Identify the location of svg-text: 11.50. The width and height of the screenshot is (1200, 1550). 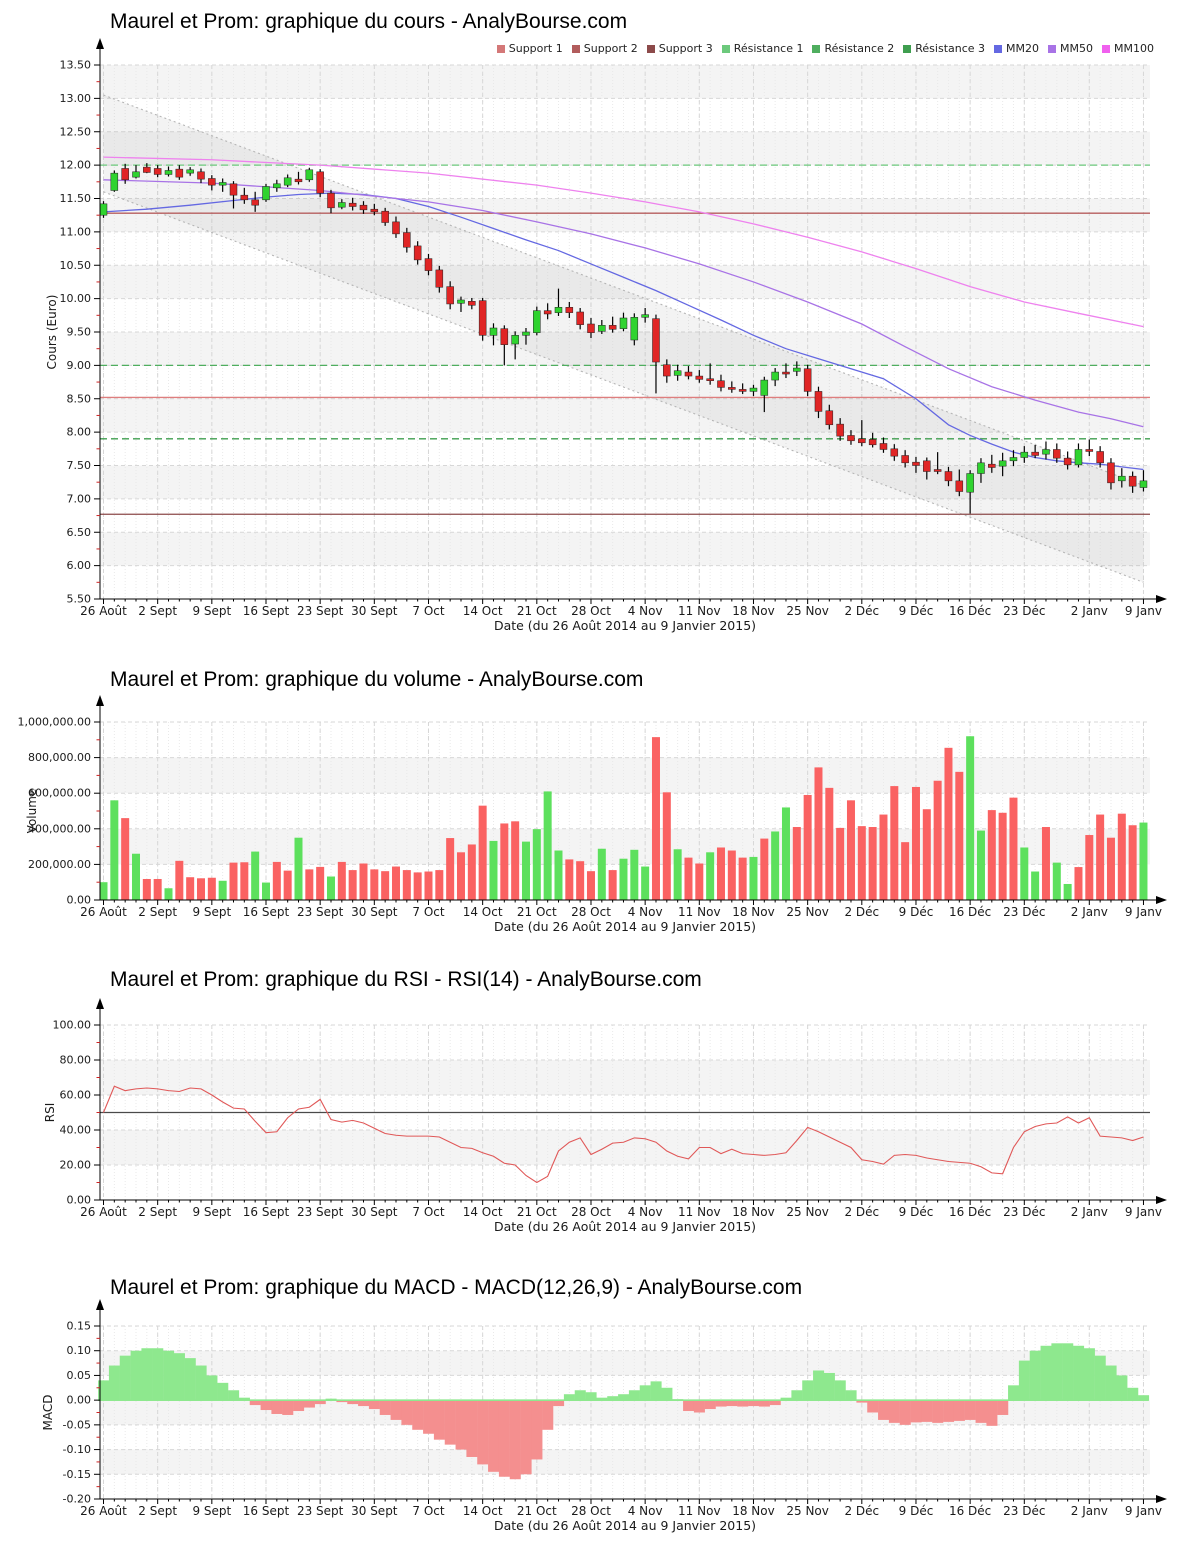
(76, 198).